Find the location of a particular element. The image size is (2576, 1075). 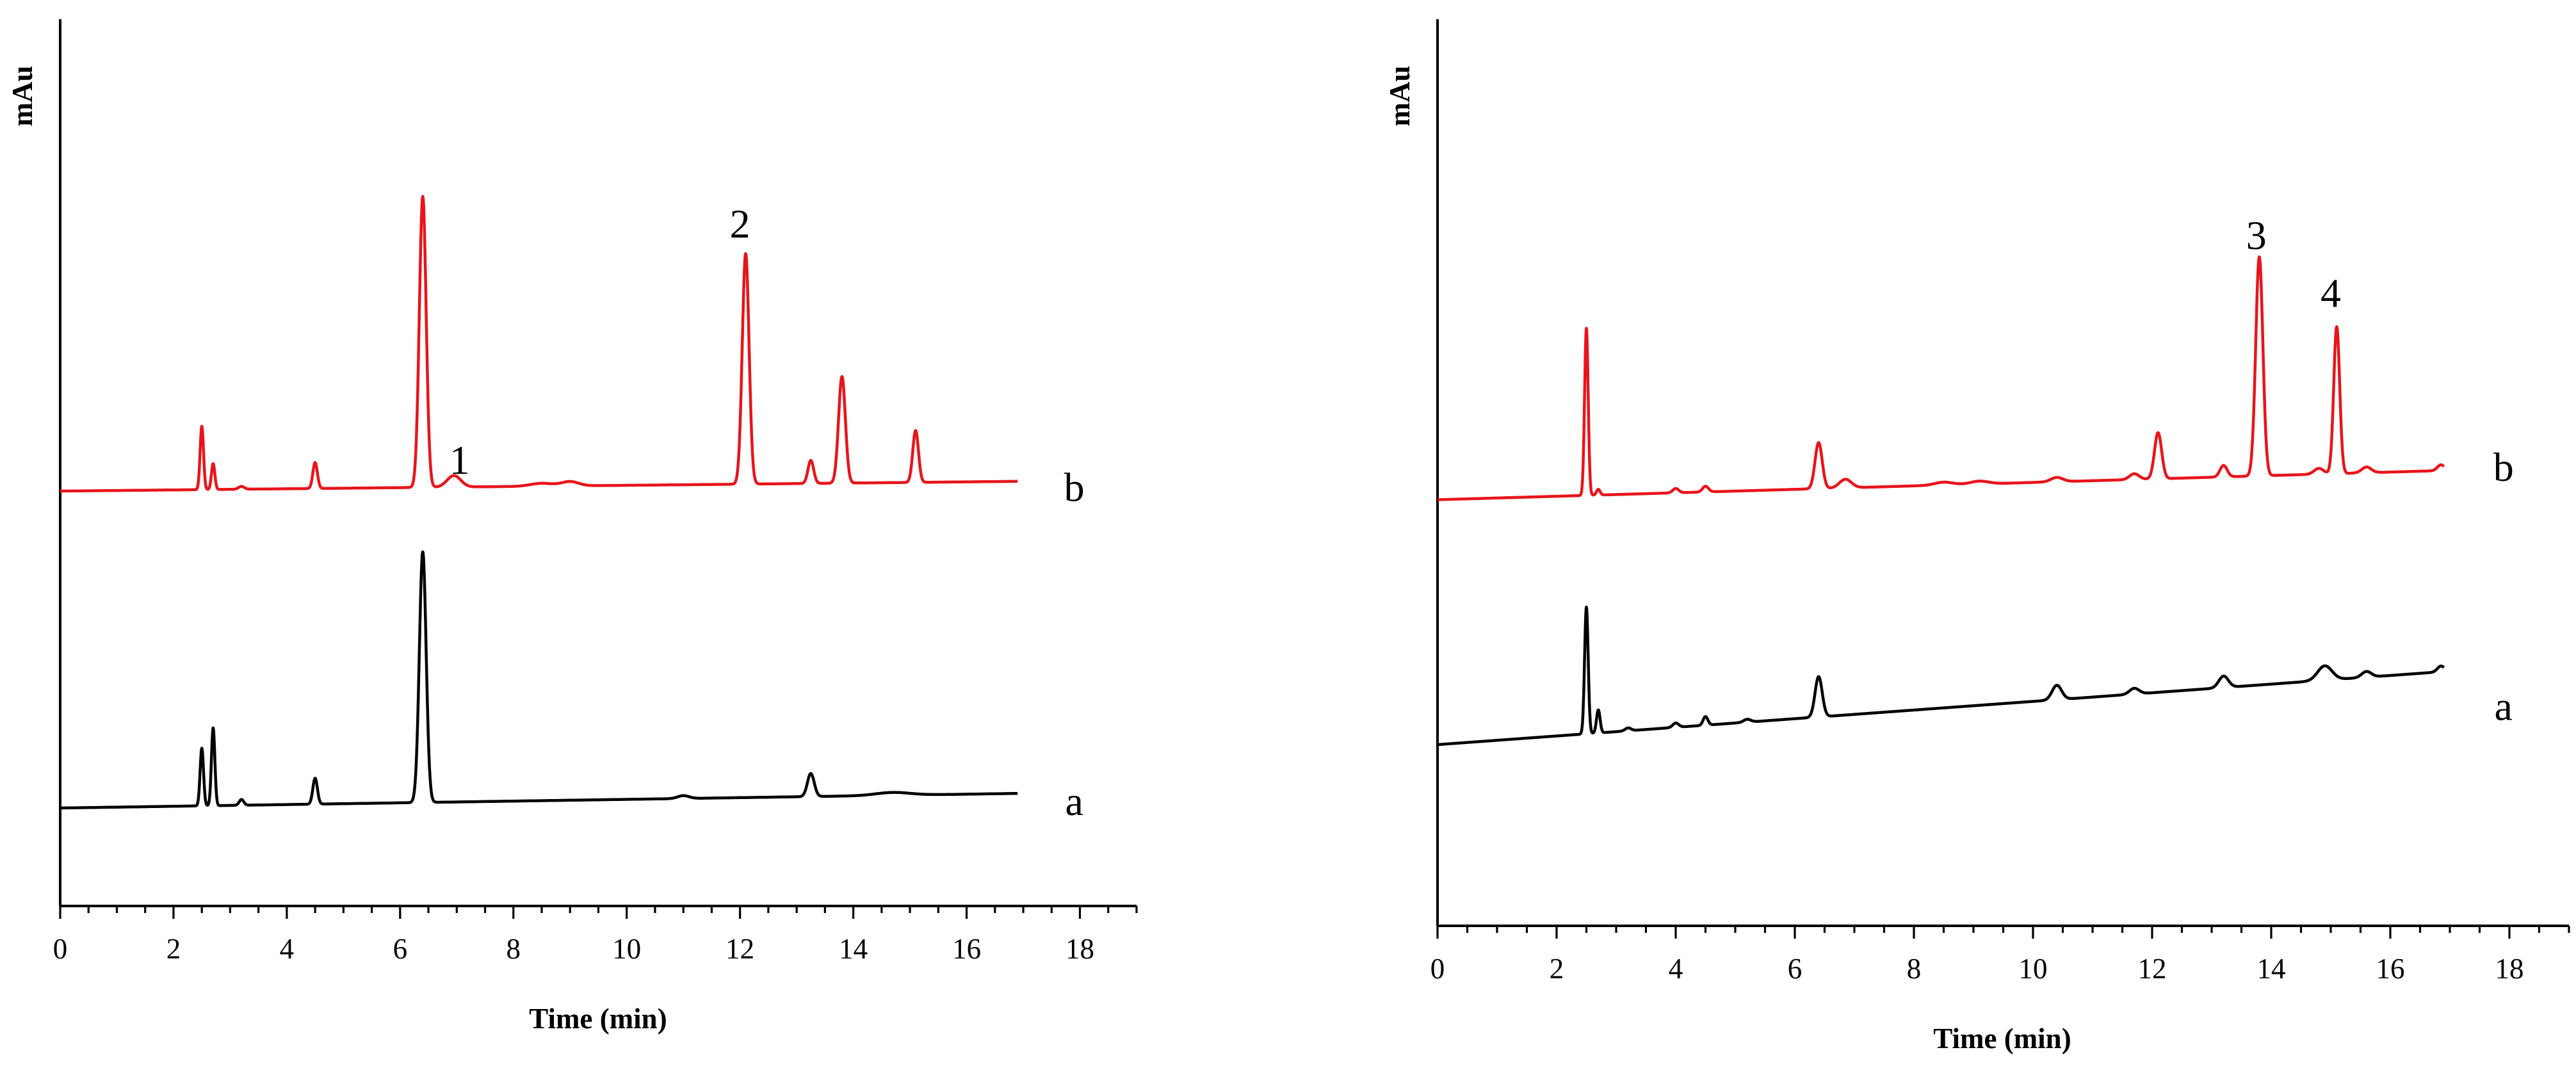

peak-number-label: 4 is located at coordinates (2331, 293).